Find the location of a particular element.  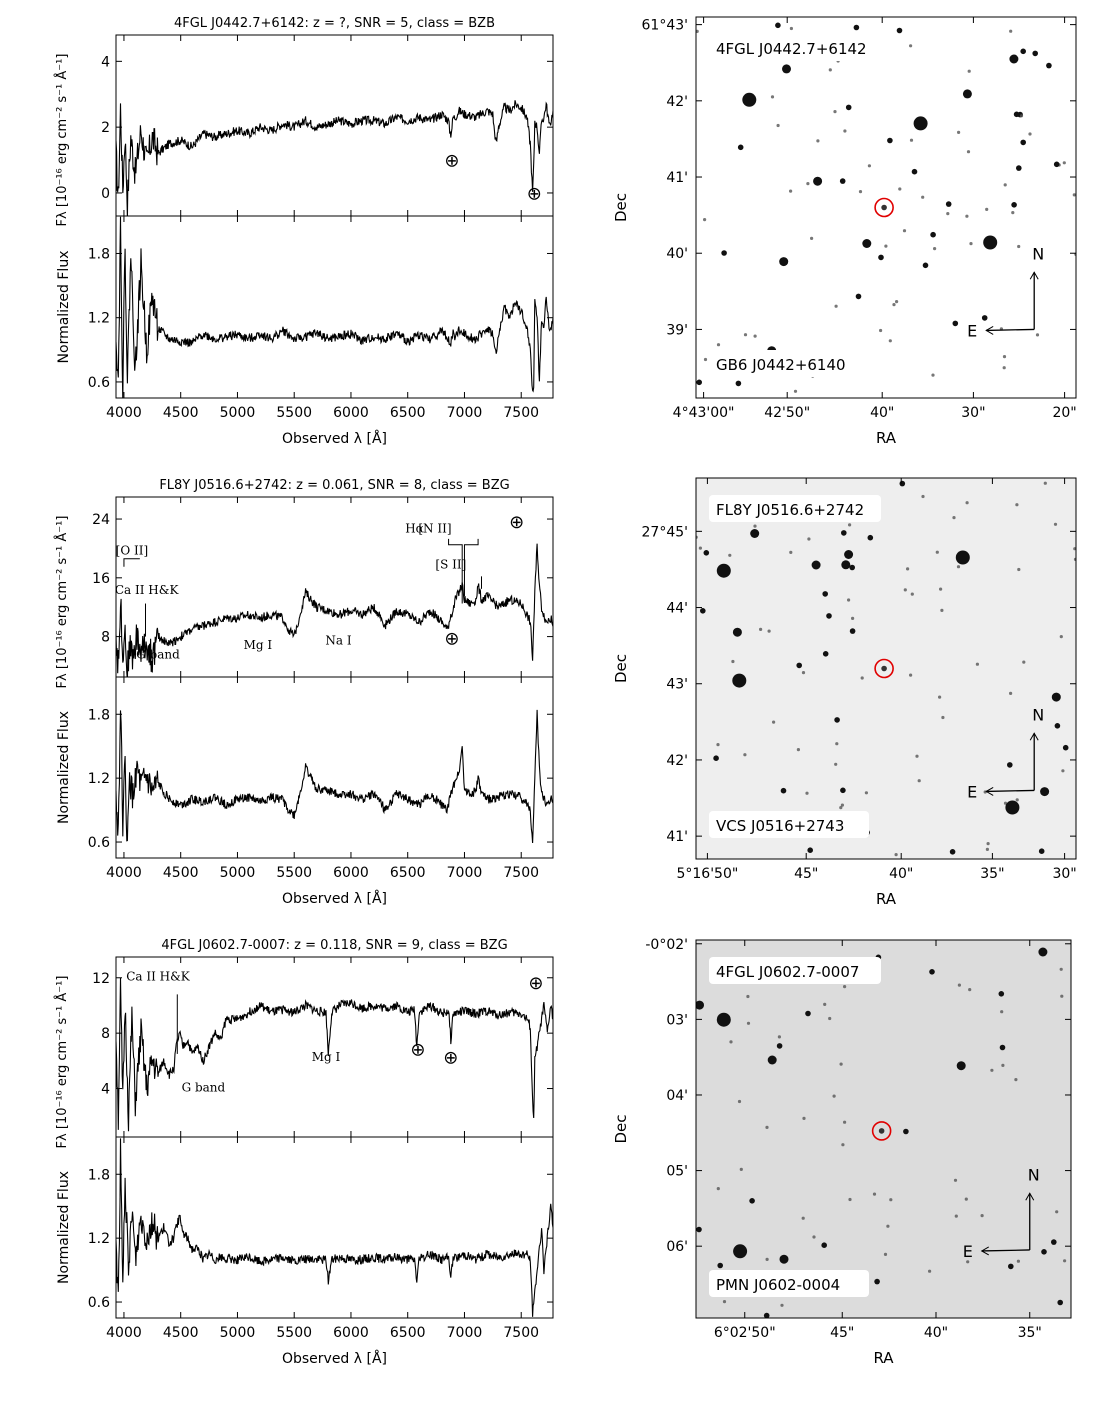

y-tick-label: 1.2 is located at coordinates (99, 1239).